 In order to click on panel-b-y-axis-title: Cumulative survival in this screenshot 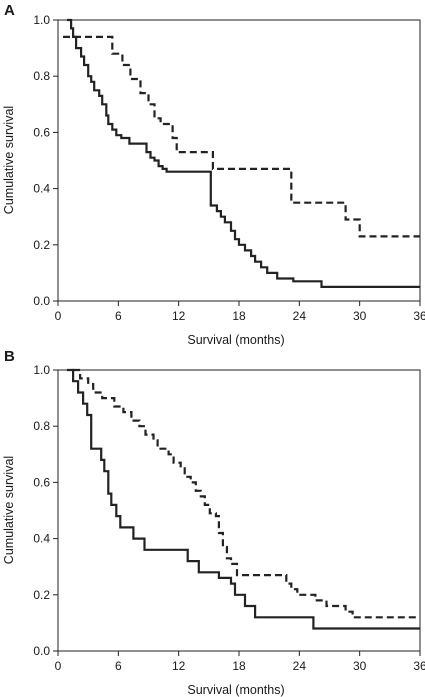, I will do `click(9, 510)`.